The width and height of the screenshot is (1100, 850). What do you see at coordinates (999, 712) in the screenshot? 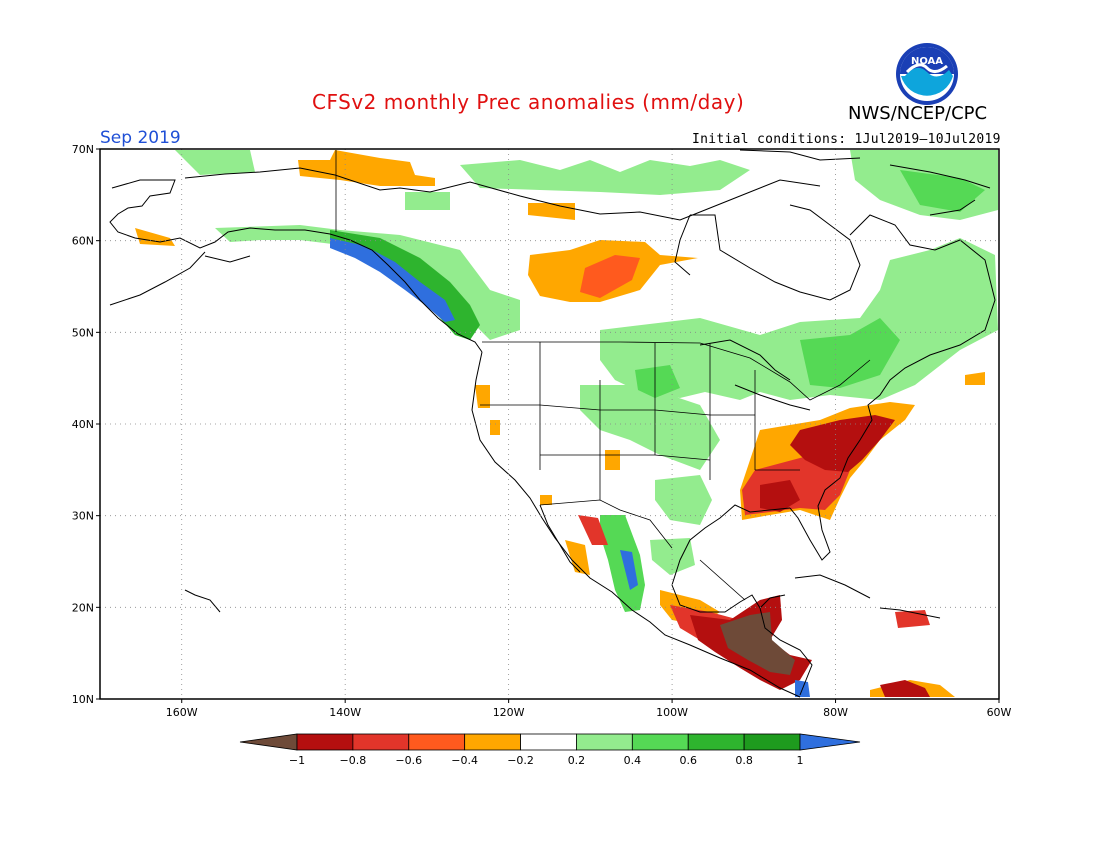
I see `lon-label: 60W` at bounding box center [999, 712].